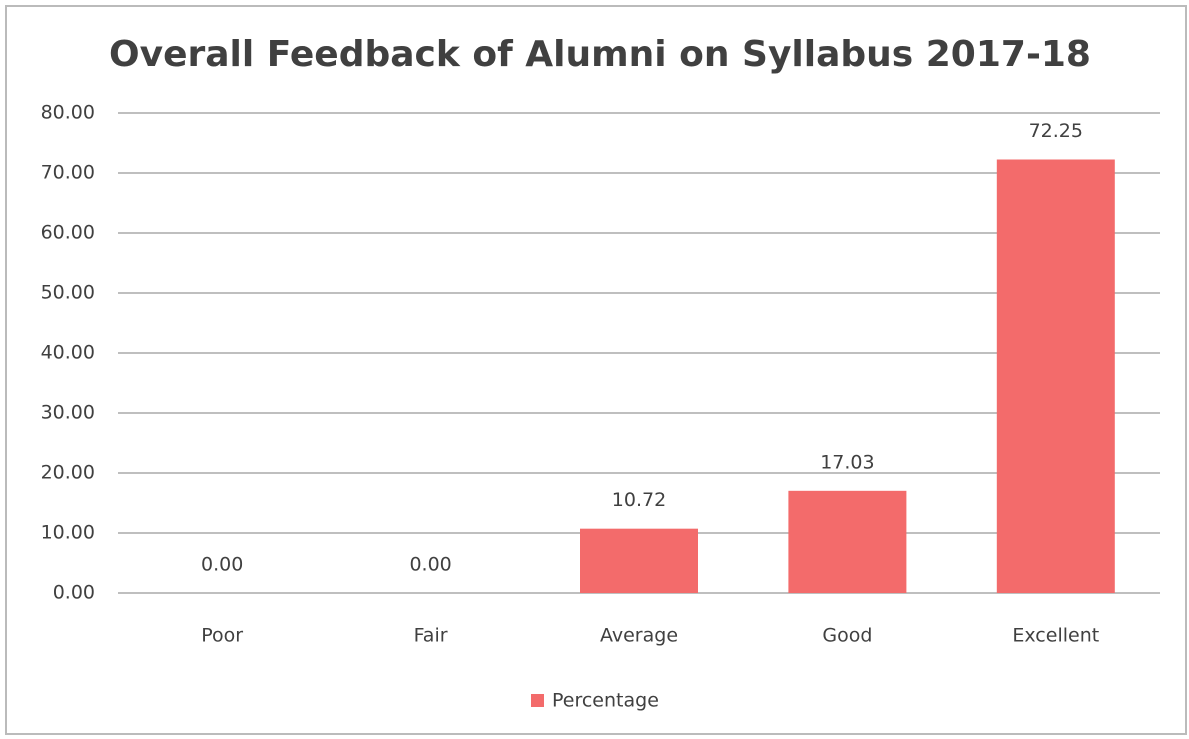  I want to click on y-tick-label: 40.00, so click(68, 353).